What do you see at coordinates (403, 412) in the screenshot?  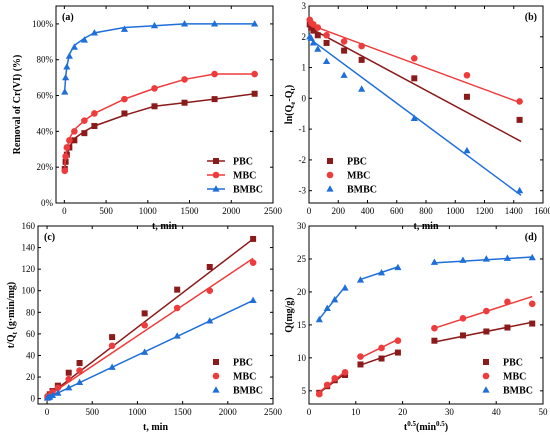 I see `x-tick-label: 20` at bounding box center [403, 412].